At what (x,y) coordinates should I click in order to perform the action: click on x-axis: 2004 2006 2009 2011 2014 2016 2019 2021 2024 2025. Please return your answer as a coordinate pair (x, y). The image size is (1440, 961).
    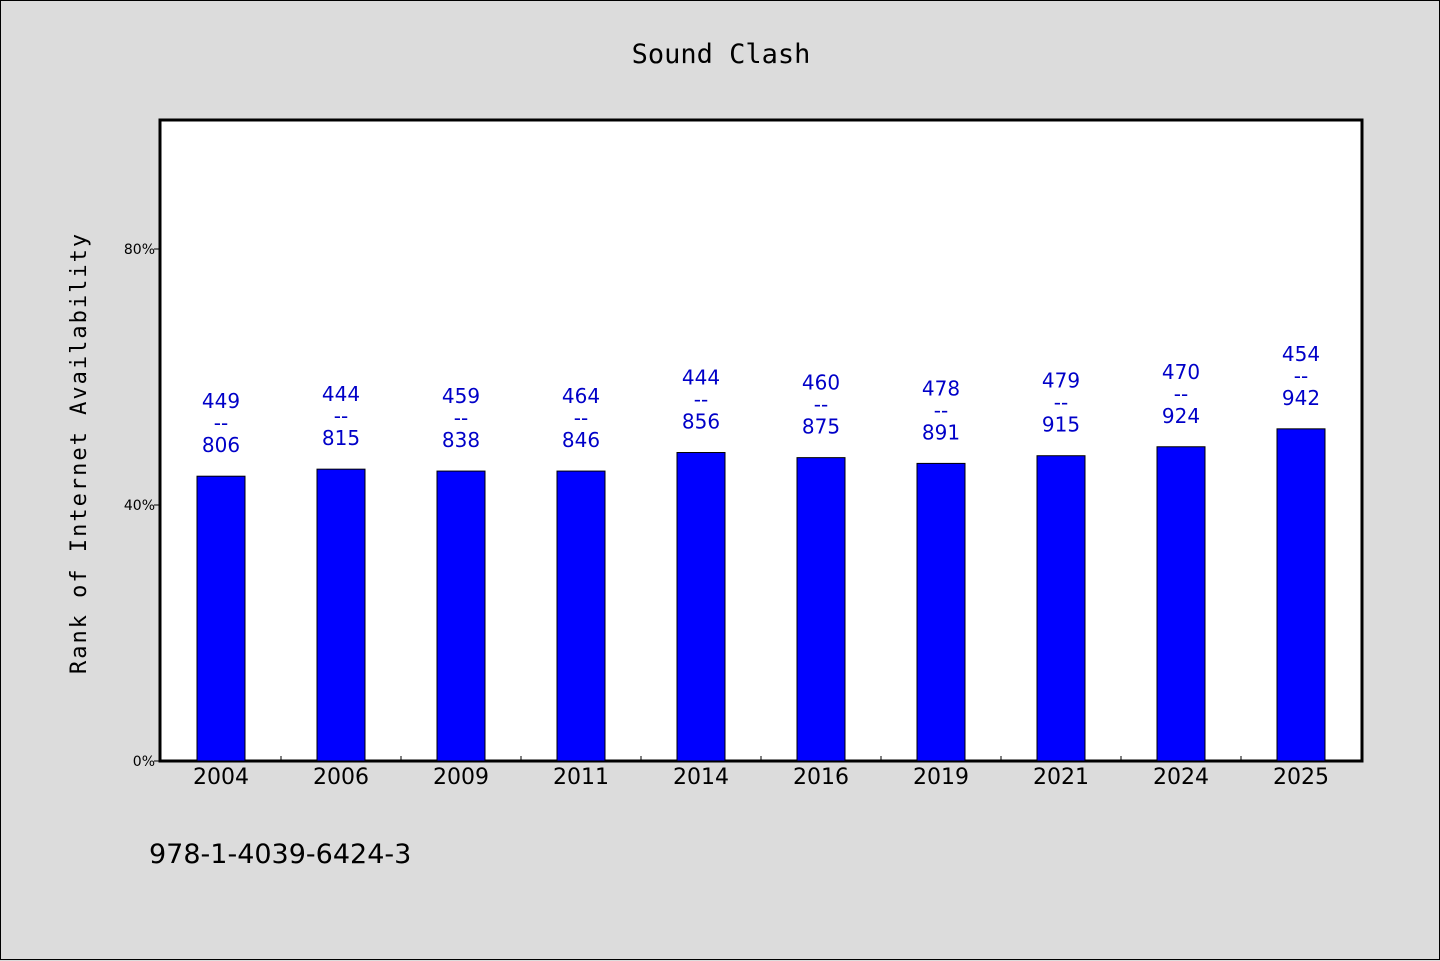
    Looking at the image, I should click on (761, 773).